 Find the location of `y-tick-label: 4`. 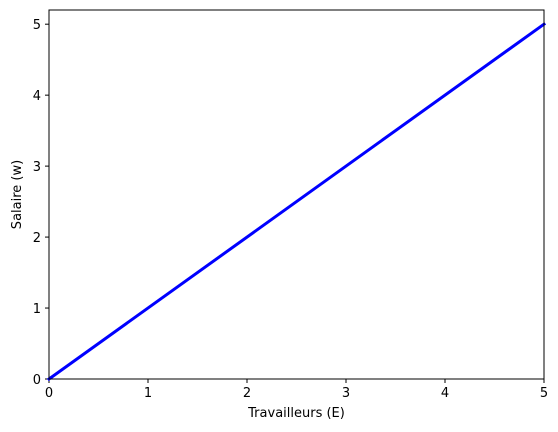

y-tick-label: 4 is located at coordinates (37, 96).